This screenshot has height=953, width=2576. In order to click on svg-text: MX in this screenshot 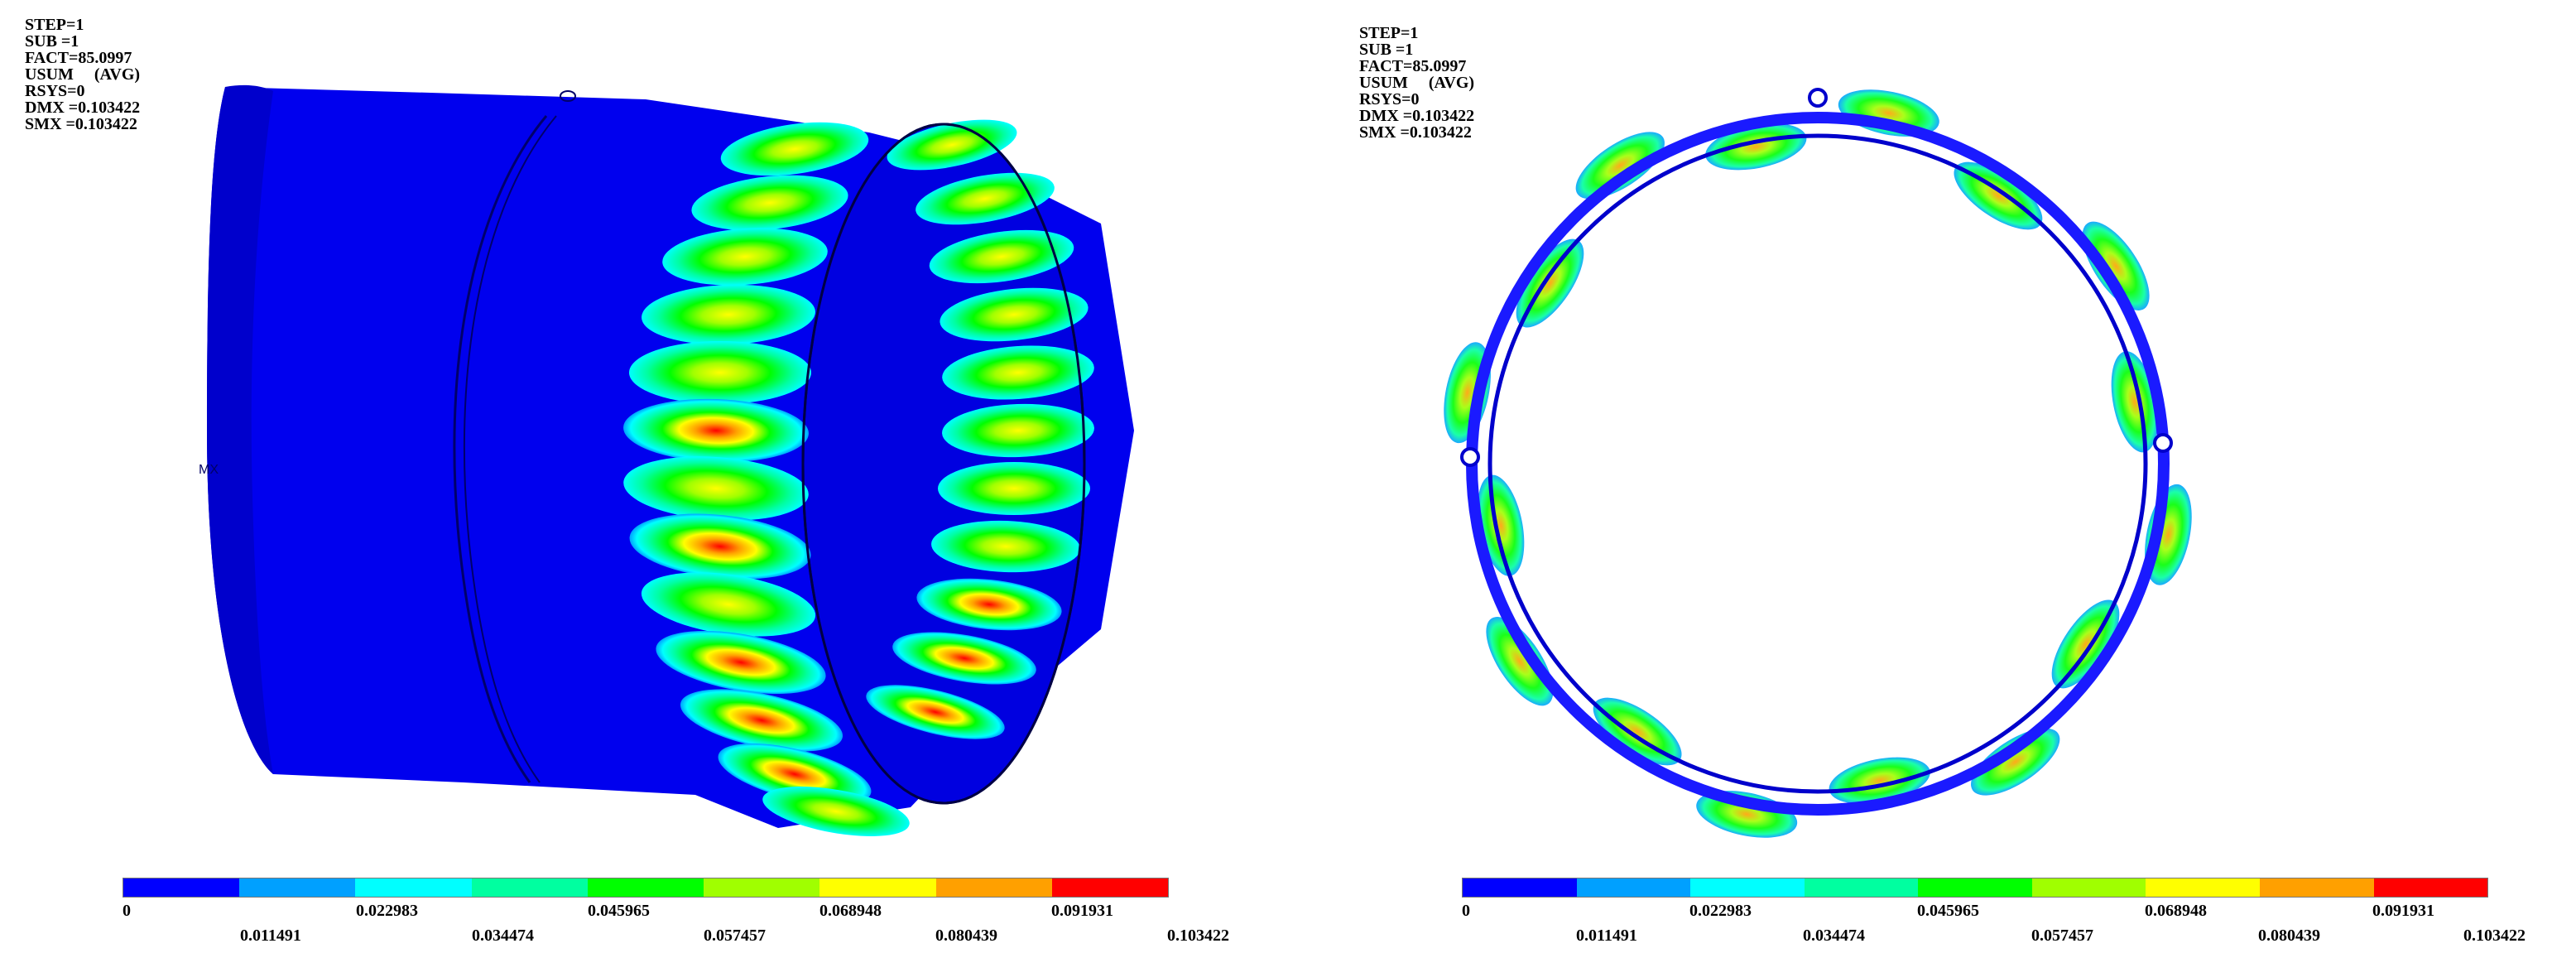, I will do `click(209, 470)`.